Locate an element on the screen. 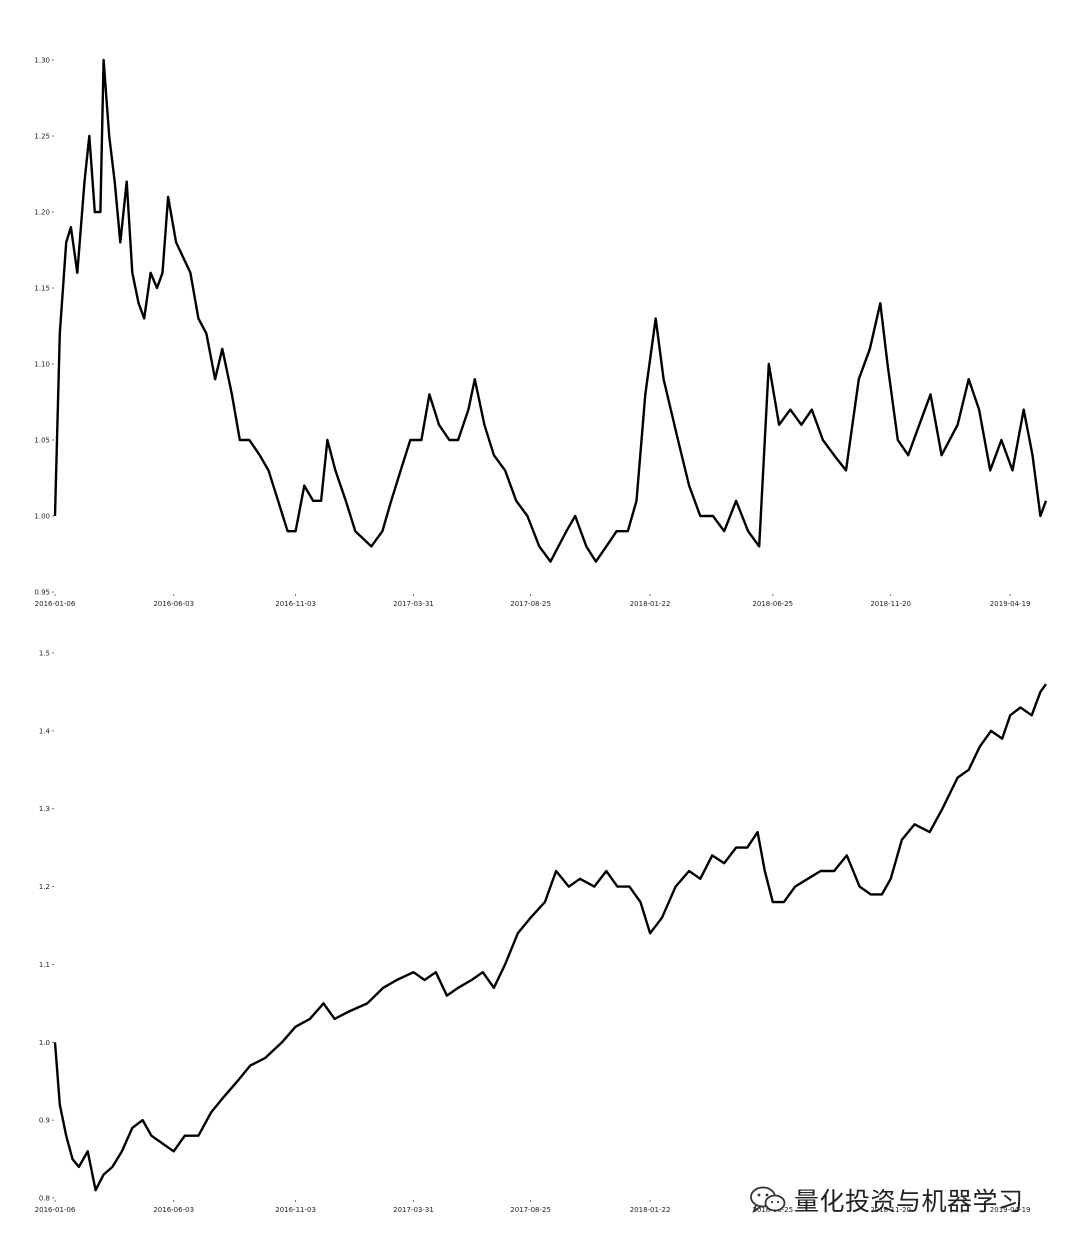 The width and height of the screenshot is (1080, 1248). y-tick-label: 1.20 is located at coordinates (42, 213).